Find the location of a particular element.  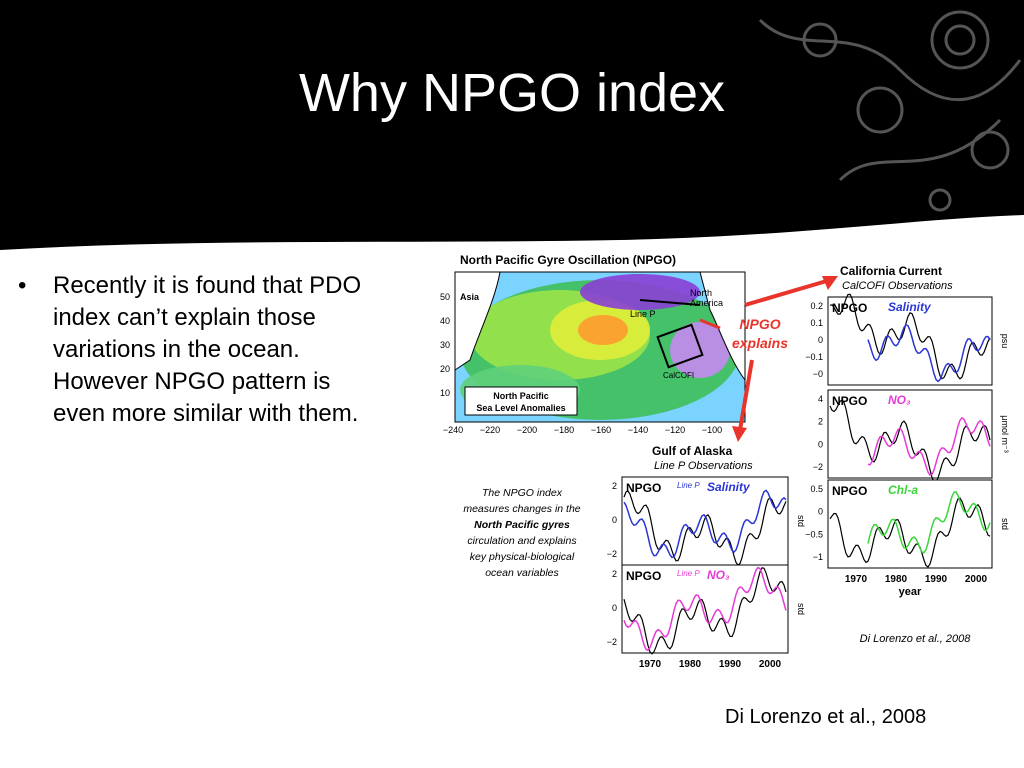

line-p is located at coordinates (670, 302).